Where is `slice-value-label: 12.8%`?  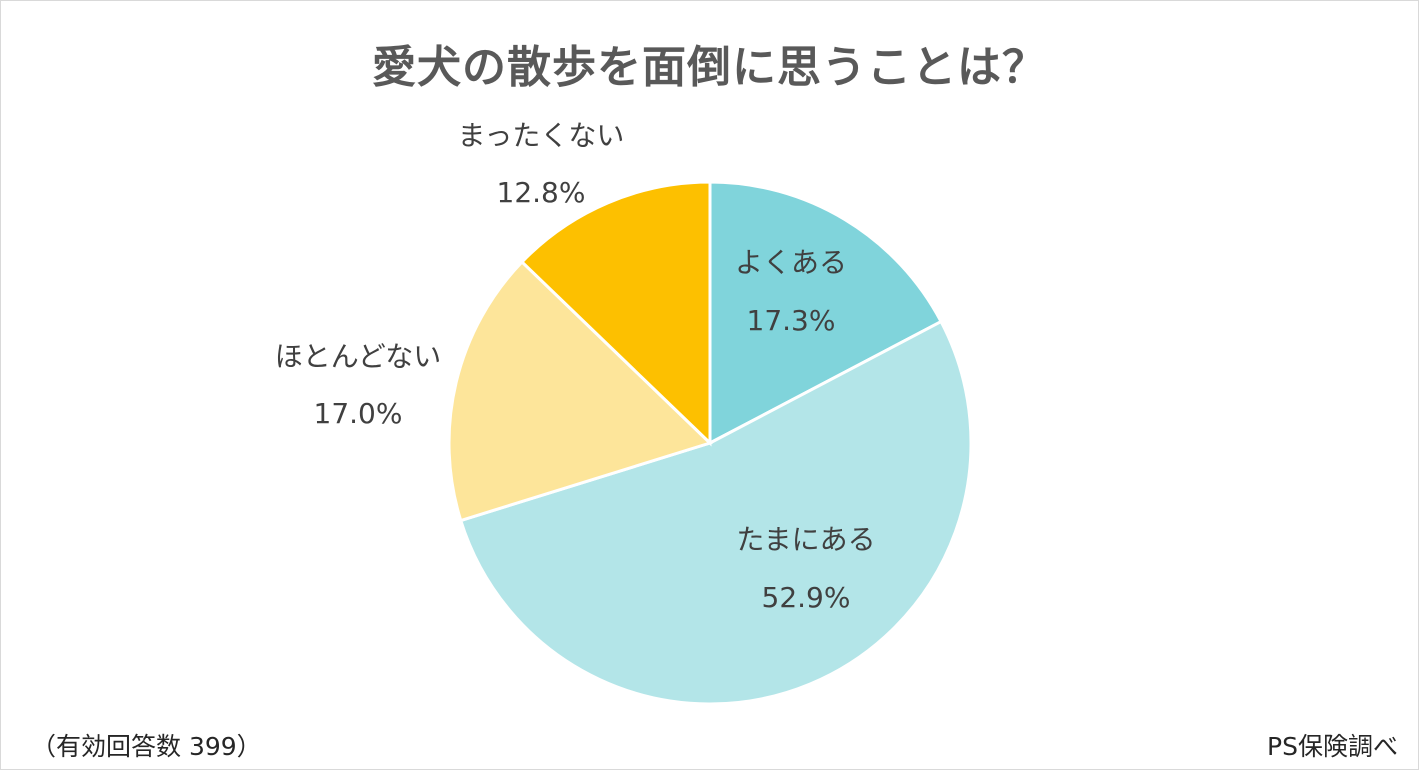 slice-value-label: 12.8% is located at coordinates (541, 192).